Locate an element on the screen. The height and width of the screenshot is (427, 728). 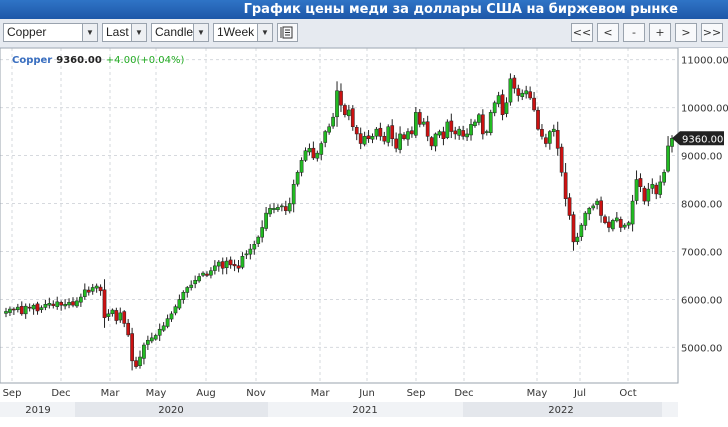
data-table-button is located at coordinates (287, 32).